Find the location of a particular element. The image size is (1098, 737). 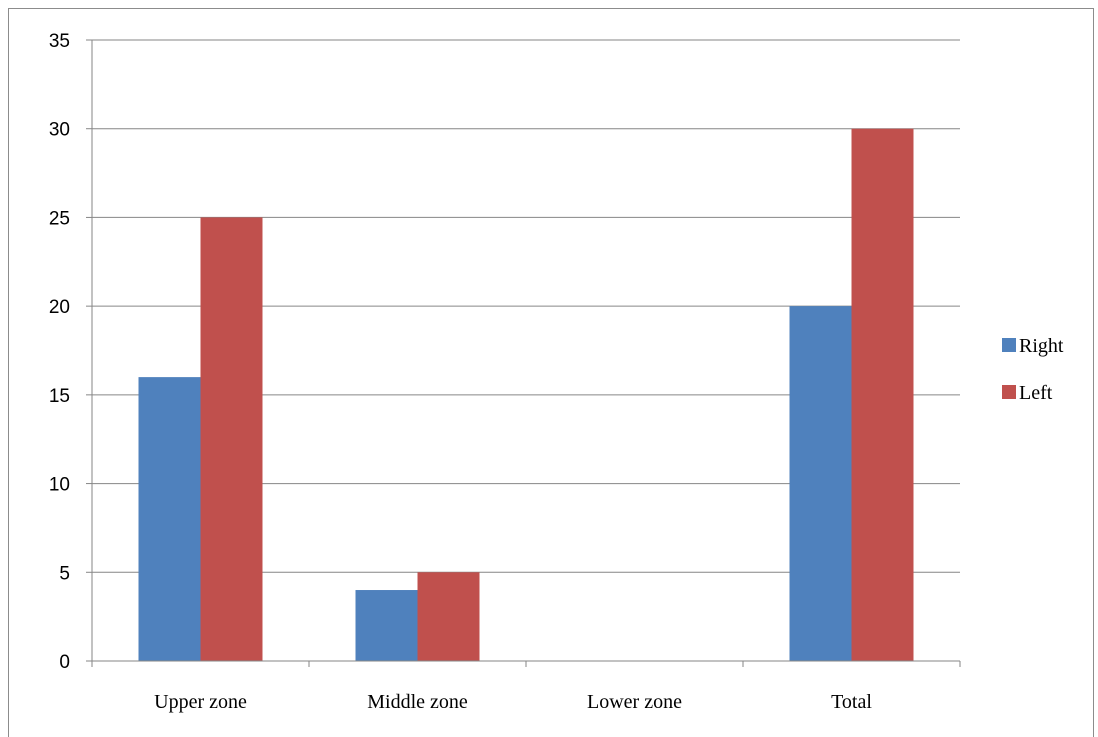

x-axis-tick-labels: Upper zone Middle zone Lower zone Total is located at coordinates (513, 702).